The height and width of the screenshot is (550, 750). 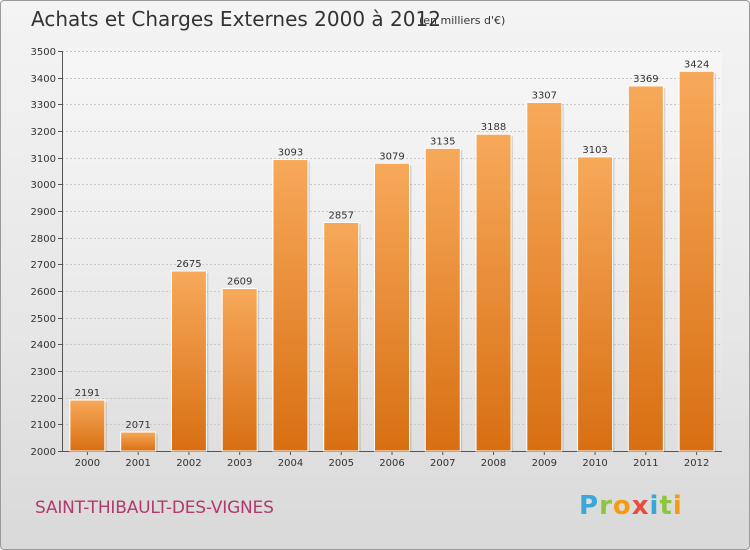 What do you see at coordinates (493, 127) in the screenshot?
I see `bar-value-label: 3188` at bounding box center [493, 127].